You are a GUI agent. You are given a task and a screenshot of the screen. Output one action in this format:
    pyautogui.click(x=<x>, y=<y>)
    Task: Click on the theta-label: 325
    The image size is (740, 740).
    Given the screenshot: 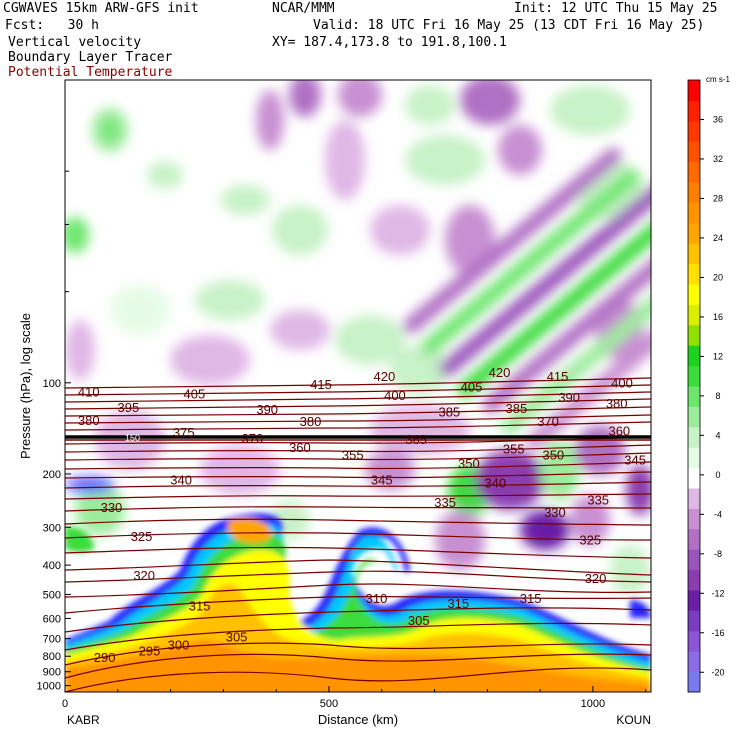 What is the action you would take?
    pyautogui.click(x=590, y=540)
    